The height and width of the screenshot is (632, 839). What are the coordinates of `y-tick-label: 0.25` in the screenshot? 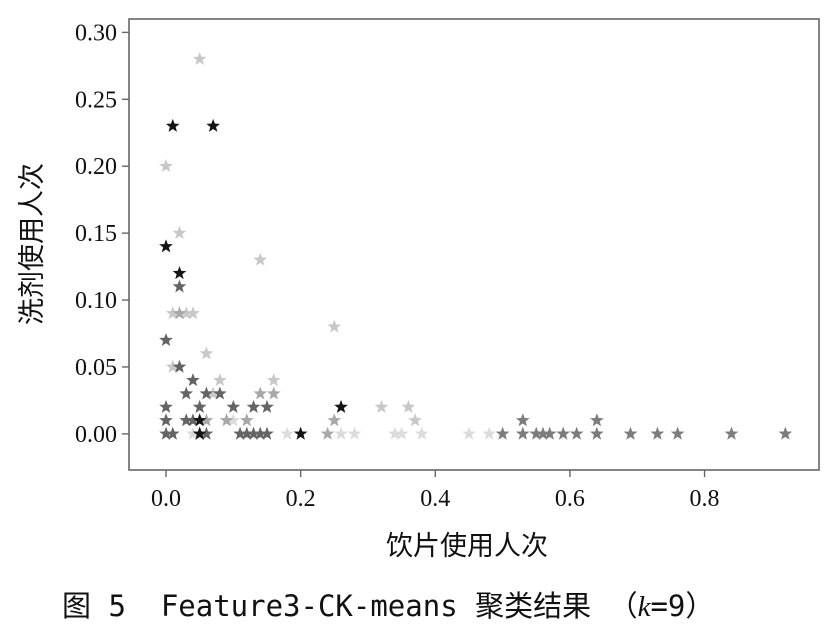 It's located at (96, 100).